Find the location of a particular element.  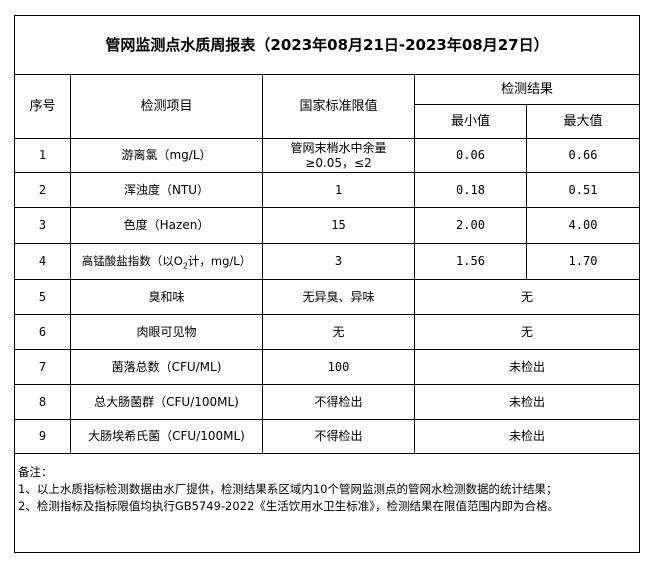

row-item: 臭和味 is located at coordinates (166, 297).